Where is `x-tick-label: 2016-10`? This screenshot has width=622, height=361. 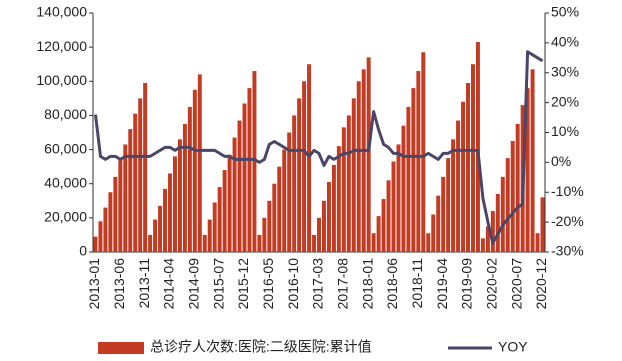
x-tick-label: 2016-10 is located at coordinates (293, 284).